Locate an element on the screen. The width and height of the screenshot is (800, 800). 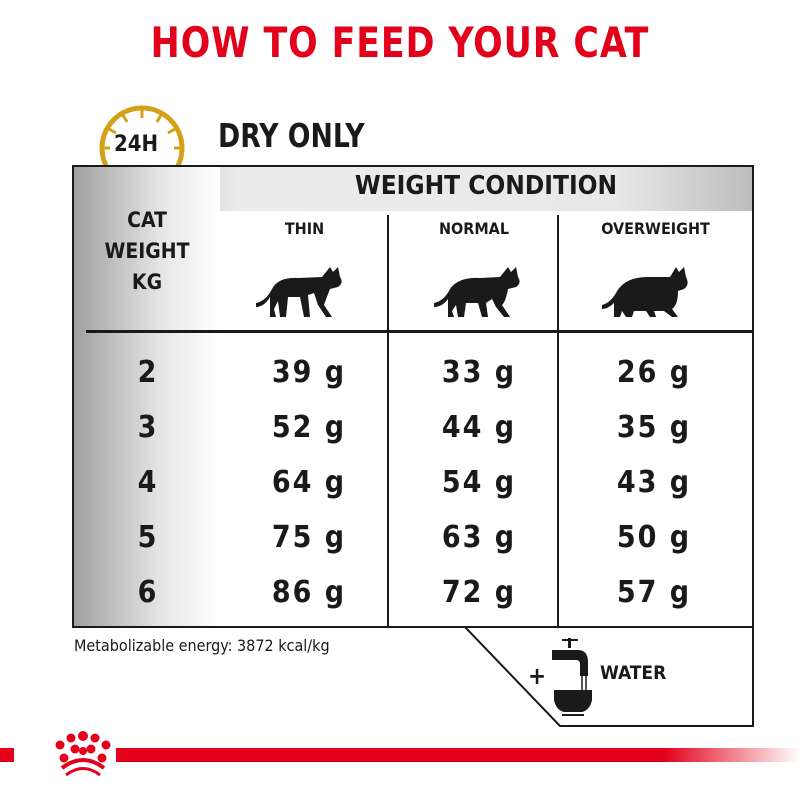
energy-note: Metabolizable energy: 3872 kcal/kg is located at coordinates (202, 645).